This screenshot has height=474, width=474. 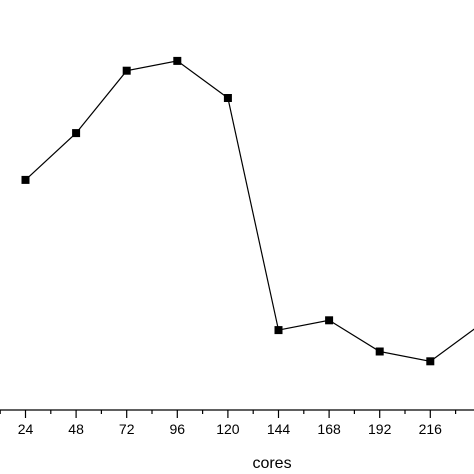 What do you see at coordinates (271, 463) in the screenshot?
I see `x-axis-title: cores` at bounding box center [271, 463].